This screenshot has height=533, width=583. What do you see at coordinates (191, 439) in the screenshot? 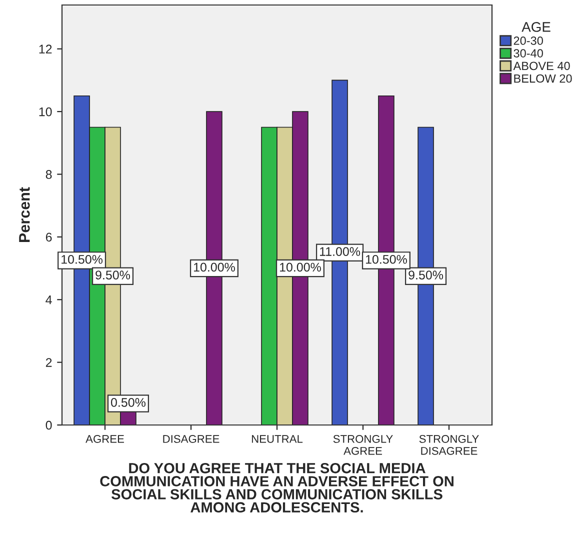
I see `x-tick-label: DISAGREE` at bounding box center [191, 439].